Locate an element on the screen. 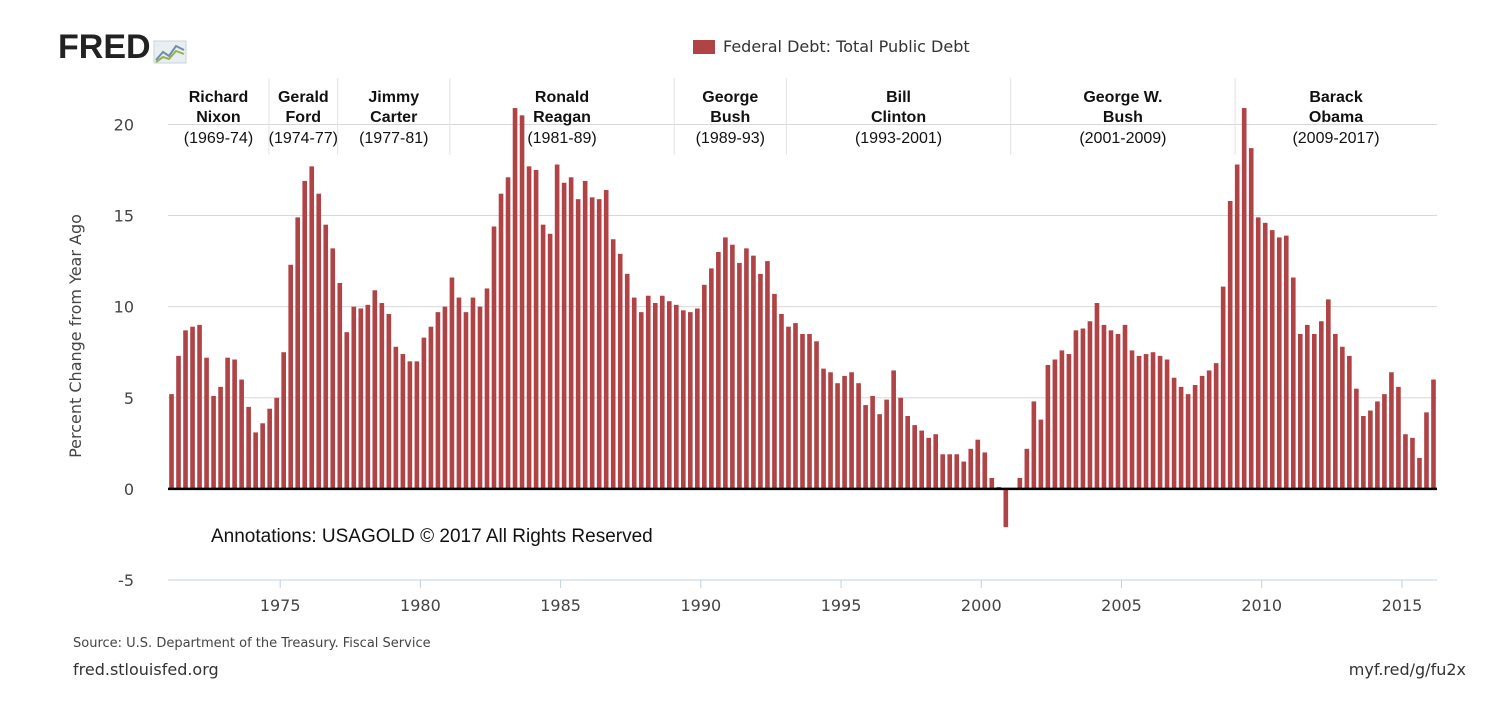 Image resolution: width=1488 pixels, height=713 pixels. chart-legend: Federal Debt: Total Public Debt is located at coordinates (831, 46).